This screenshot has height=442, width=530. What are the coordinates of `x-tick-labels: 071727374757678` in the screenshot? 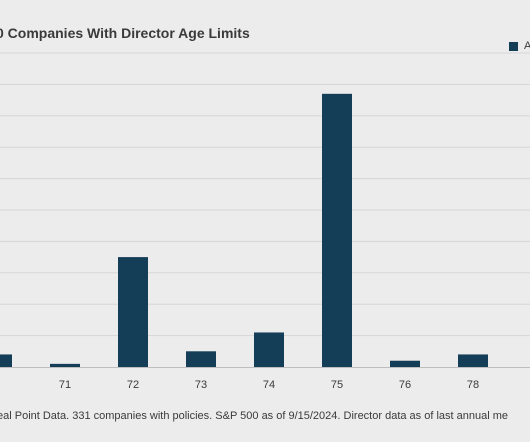 It's located at (239, 385).